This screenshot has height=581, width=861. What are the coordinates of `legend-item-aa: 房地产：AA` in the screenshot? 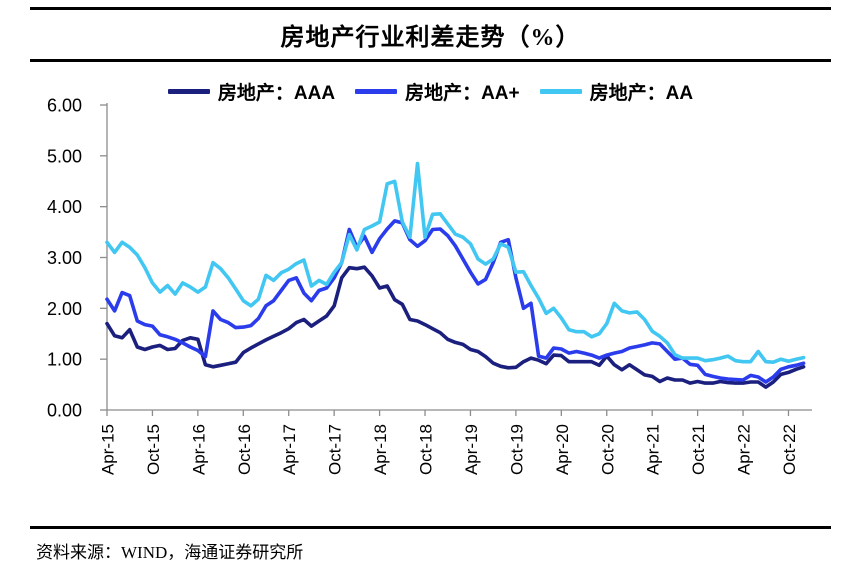 It's located at (616, 91).